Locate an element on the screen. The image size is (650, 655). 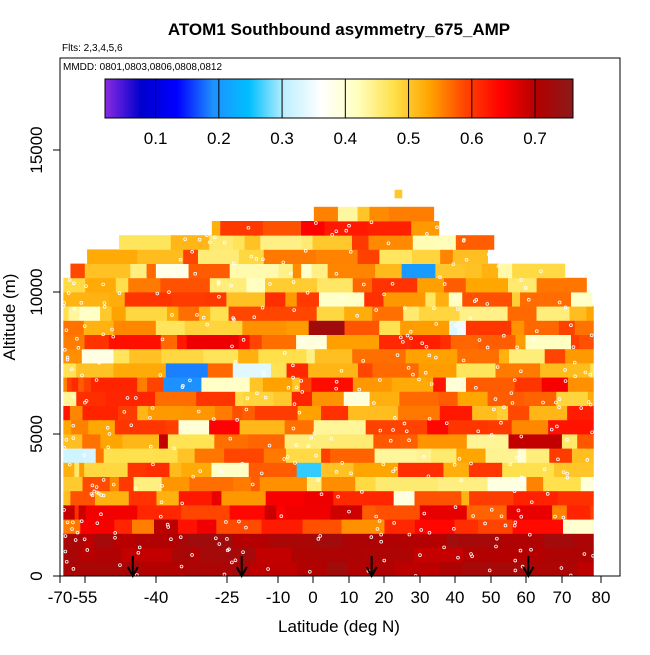
x-tick-label: 50 is located at coordinates (491, 597).